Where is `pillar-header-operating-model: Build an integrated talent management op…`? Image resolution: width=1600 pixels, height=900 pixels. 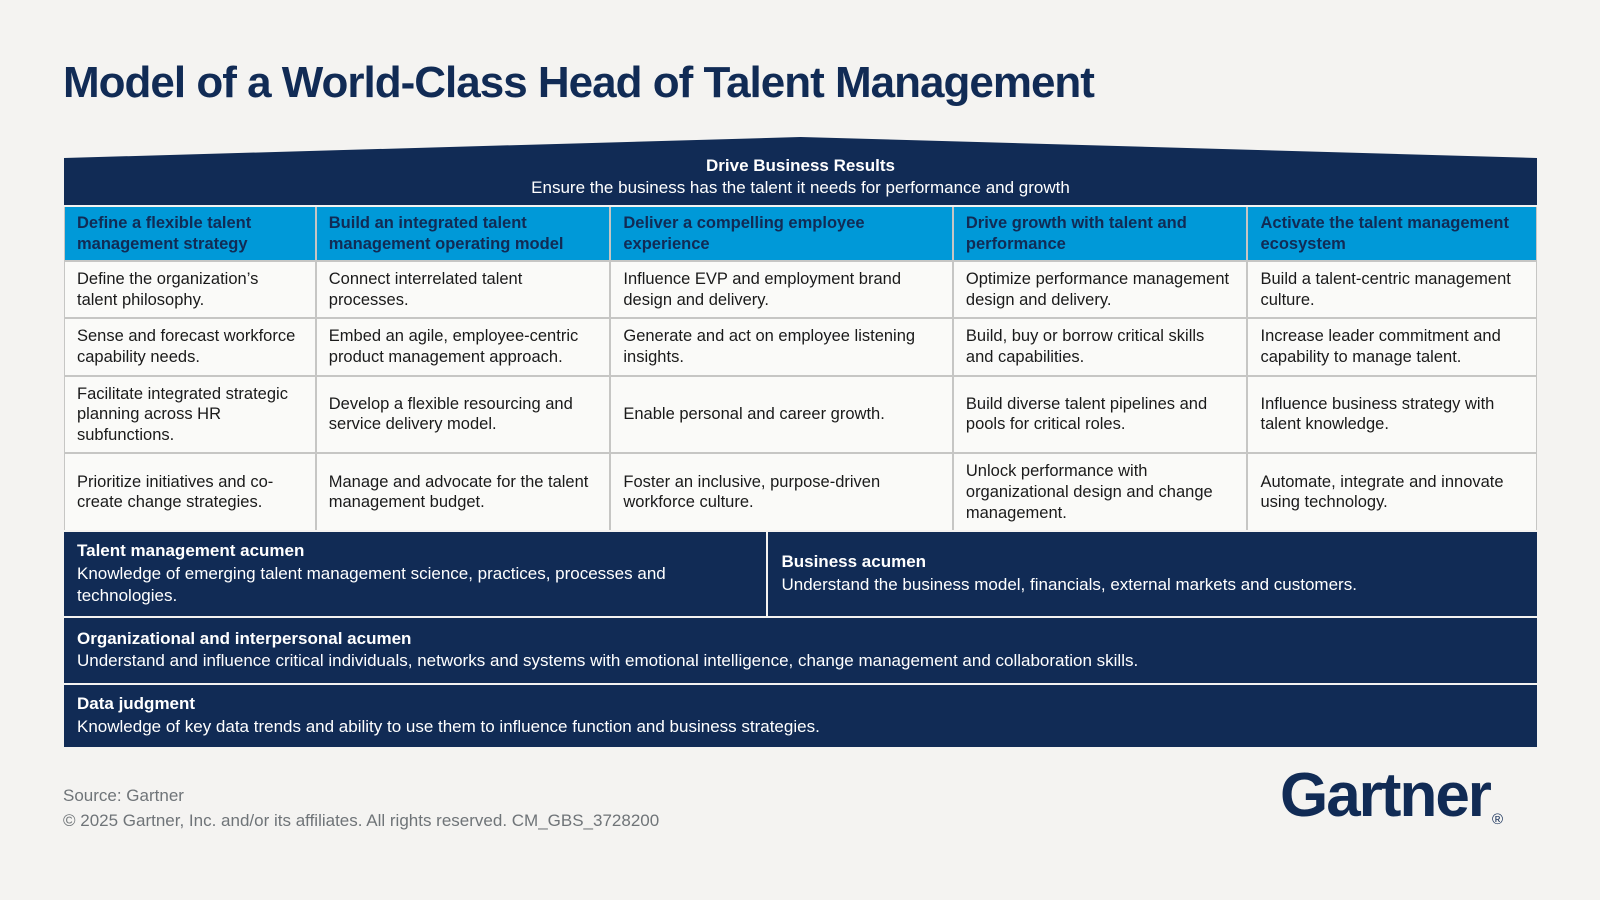 pillar-header-operating-model: Build an integrated talent management op… is located at coordinates (463, 233).